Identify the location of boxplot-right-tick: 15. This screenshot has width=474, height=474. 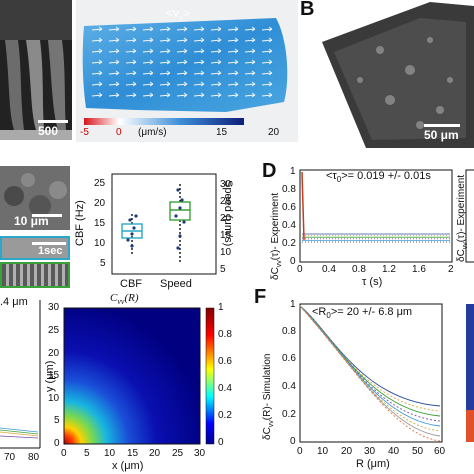
(226, 235).